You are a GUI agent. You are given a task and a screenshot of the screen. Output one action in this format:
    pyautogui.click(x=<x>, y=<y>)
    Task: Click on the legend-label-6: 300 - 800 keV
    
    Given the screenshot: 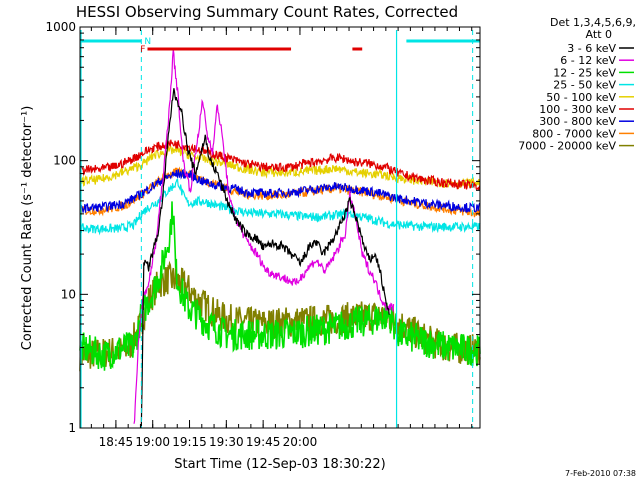 What is the action you would take?
    pyautogui.click(x=577, y=121)
    